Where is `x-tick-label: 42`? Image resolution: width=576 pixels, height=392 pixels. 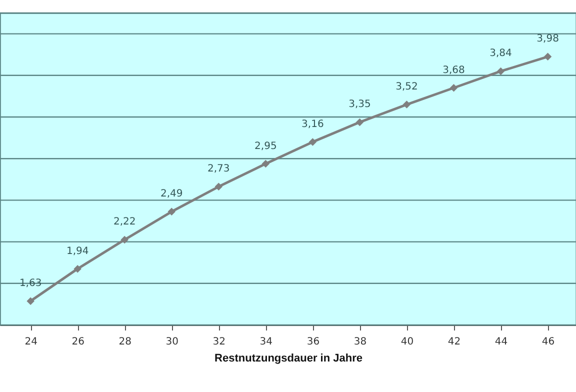
x-tick-label: 42 is located at coordinates (454, 342).